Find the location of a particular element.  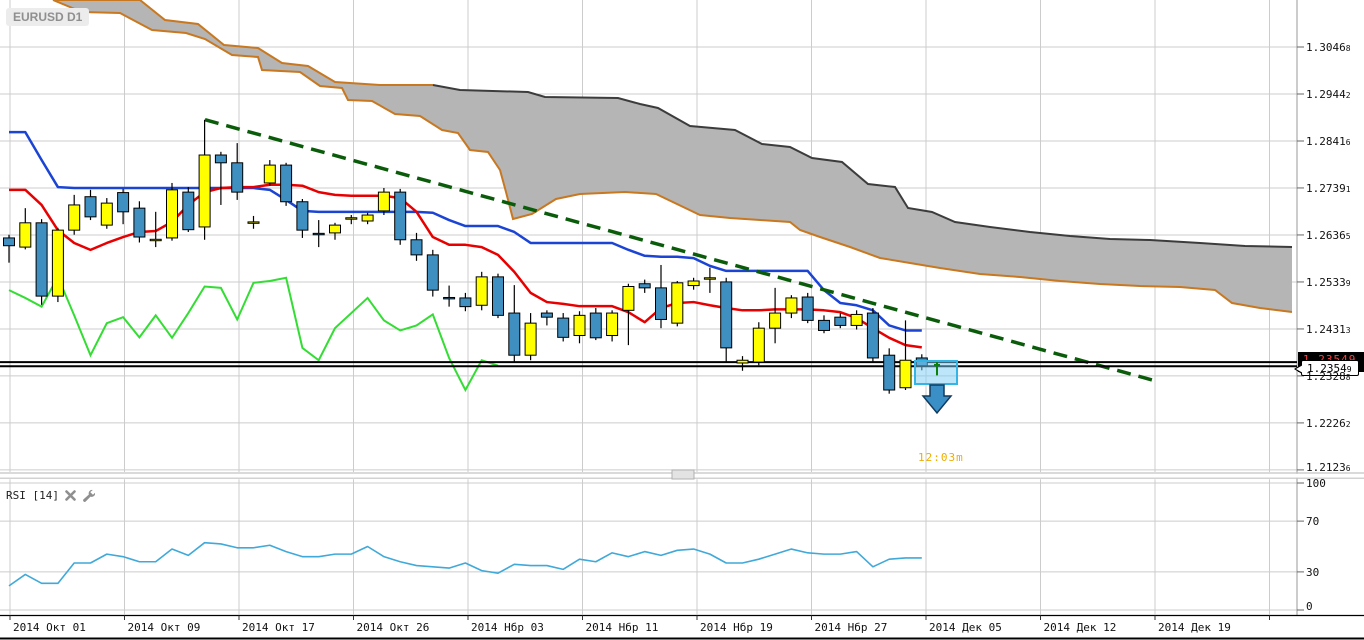

price-tick-label: 1.29442 is located at coordinates (1328, 94).